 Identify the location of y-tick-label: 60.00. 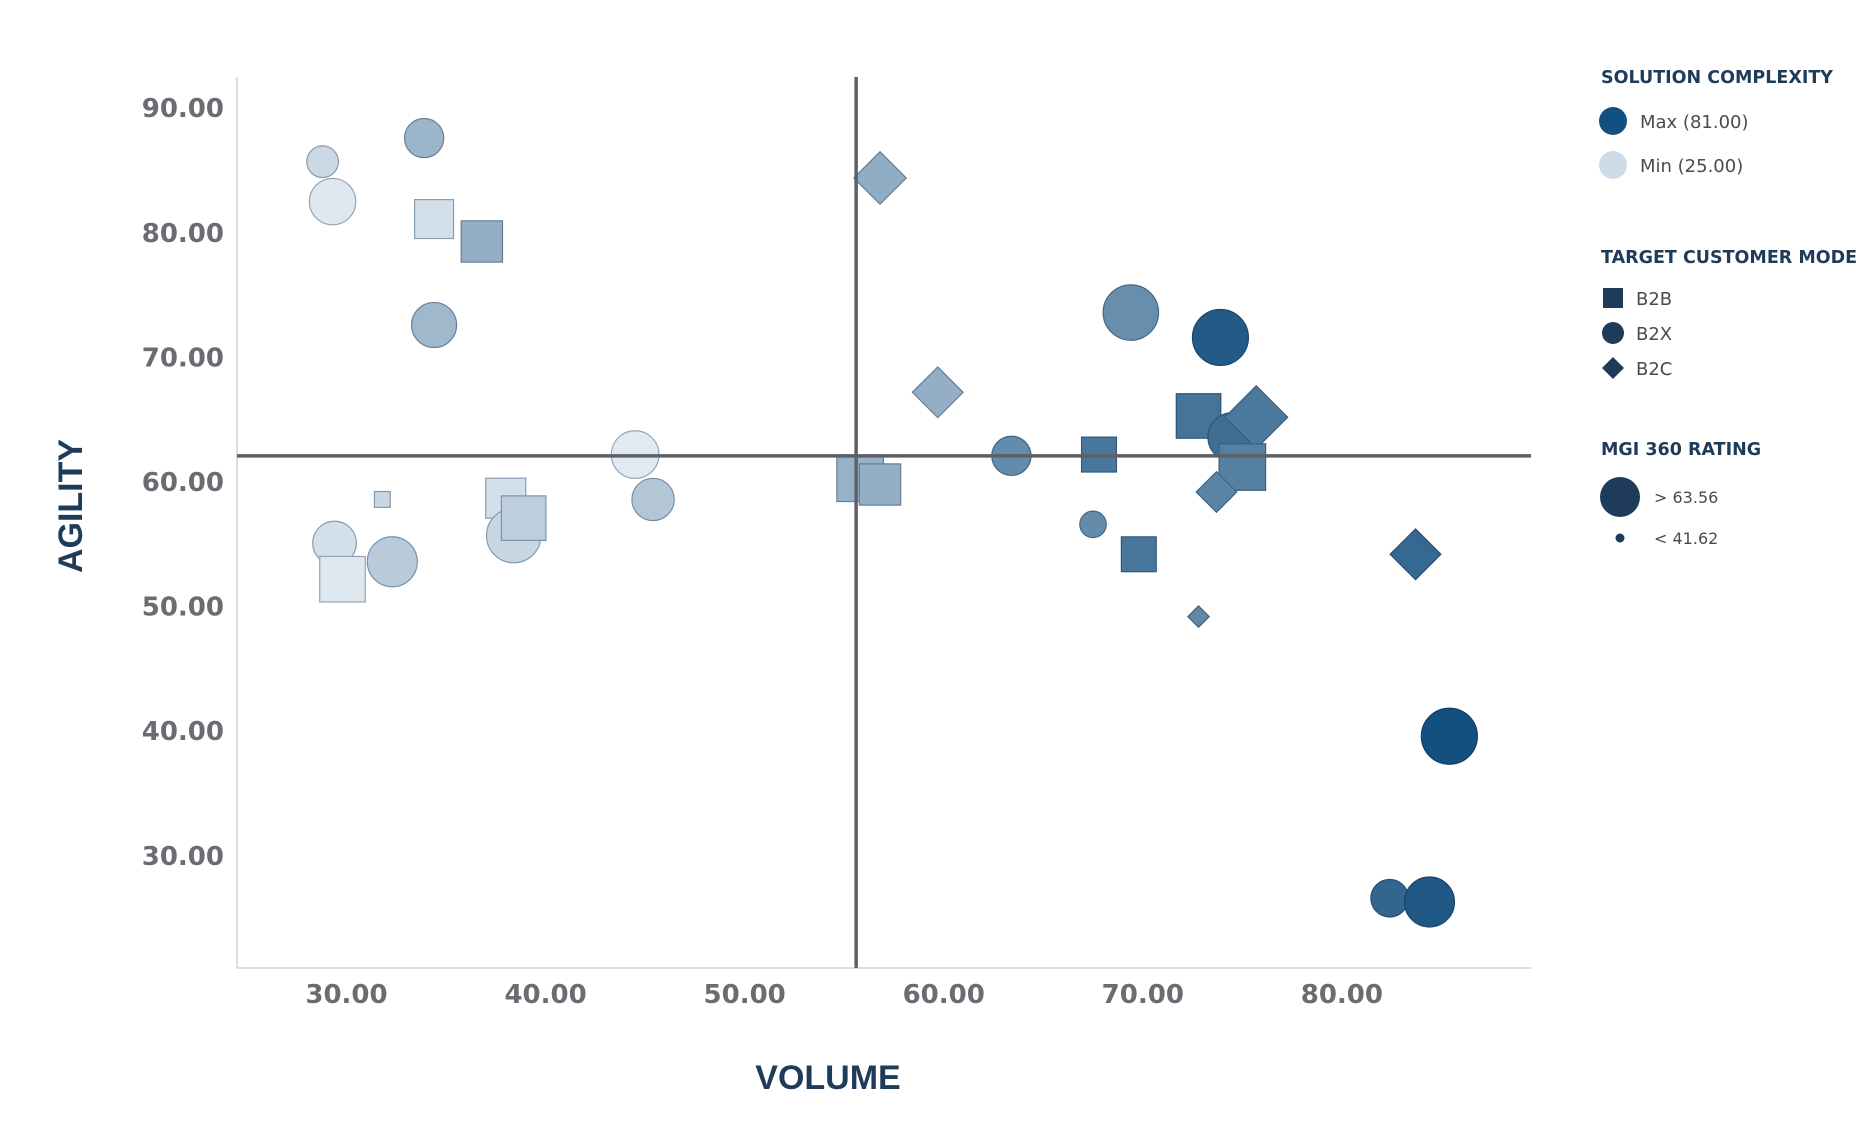
(183, 483).